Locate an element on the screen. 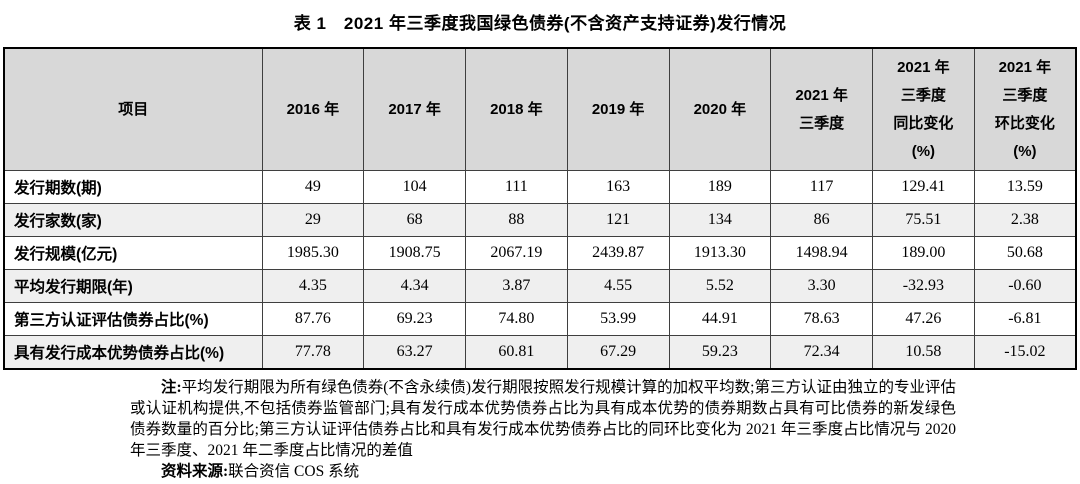 The height and width of the screenshot is (484, 1080). note-label: 注: is located at coordinates (171, 387).